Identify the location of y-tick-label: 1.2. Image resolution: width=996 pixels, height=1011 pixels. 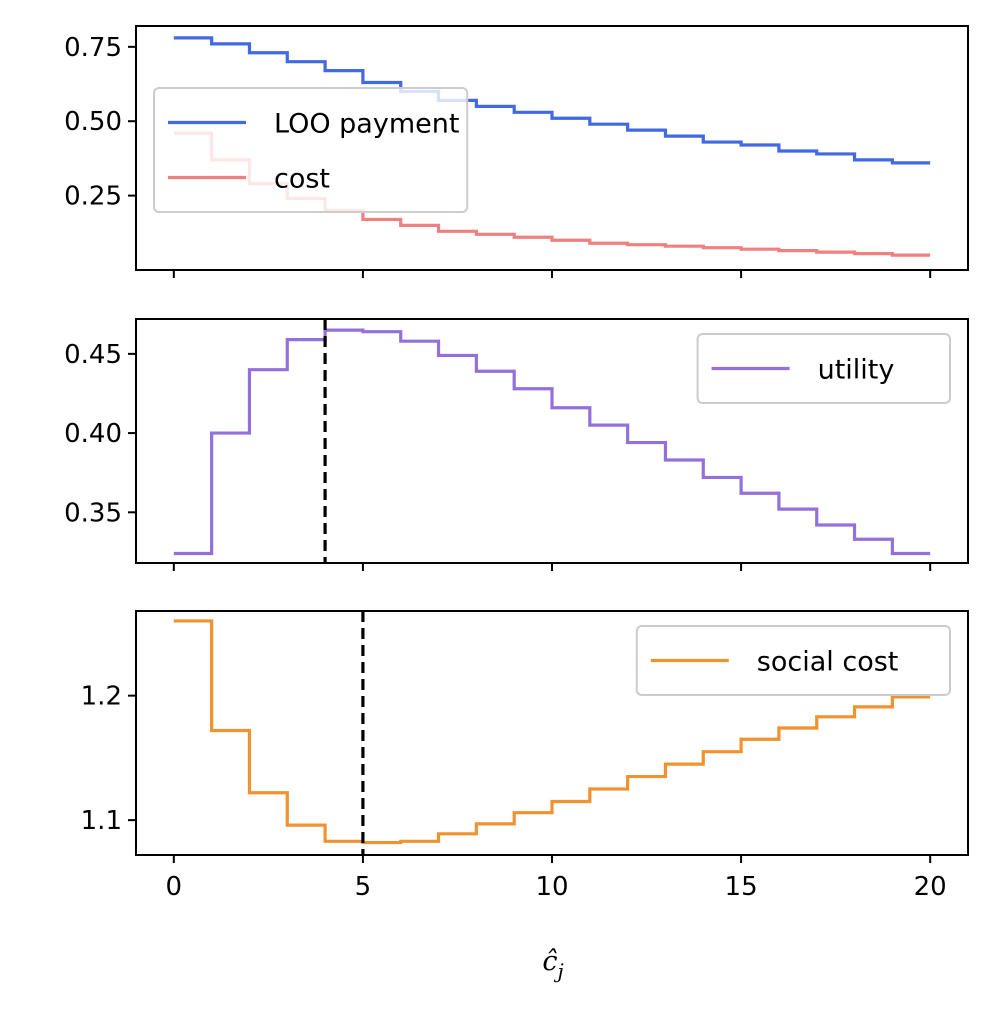
(101, 697).